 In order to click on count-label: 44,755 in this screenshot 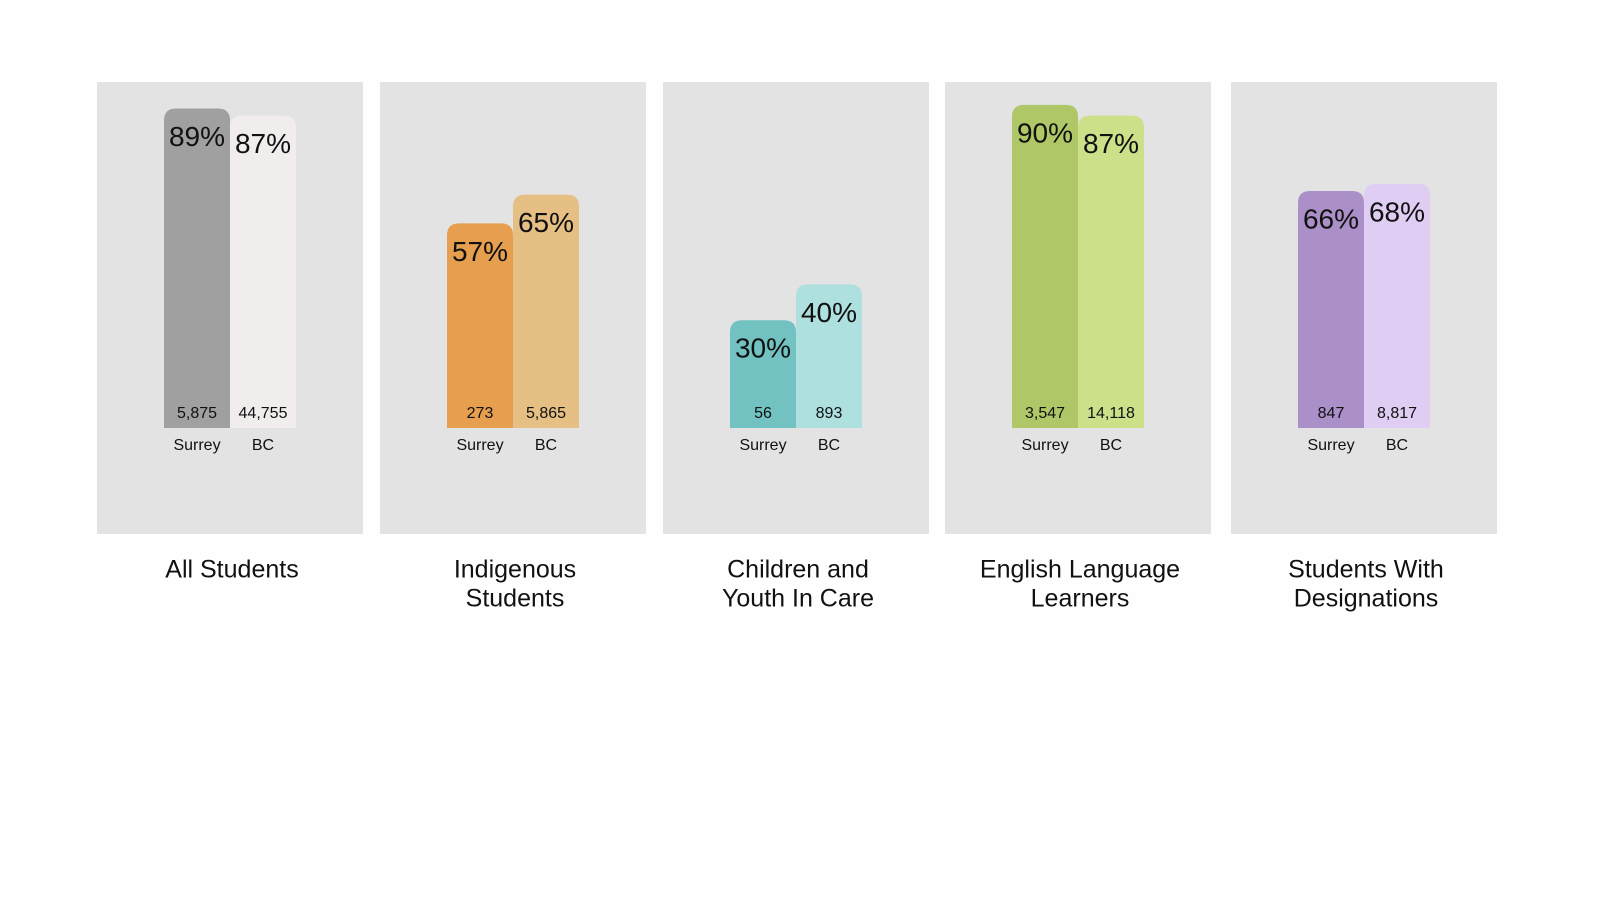, I will do `click(263, 413)`.